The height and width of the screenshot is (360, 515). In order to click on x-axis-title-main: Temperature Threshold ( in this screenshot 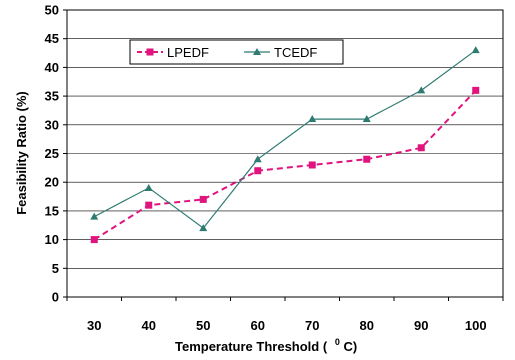, I will do `click(251, 346)`.